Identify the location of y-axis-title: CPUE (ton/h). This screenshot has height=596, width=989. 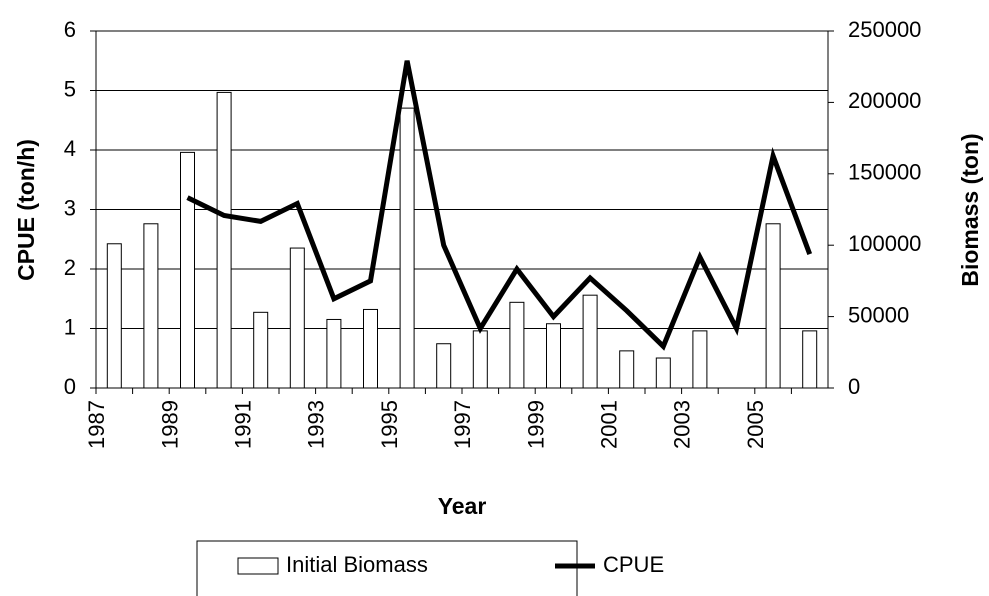
(26, 210).